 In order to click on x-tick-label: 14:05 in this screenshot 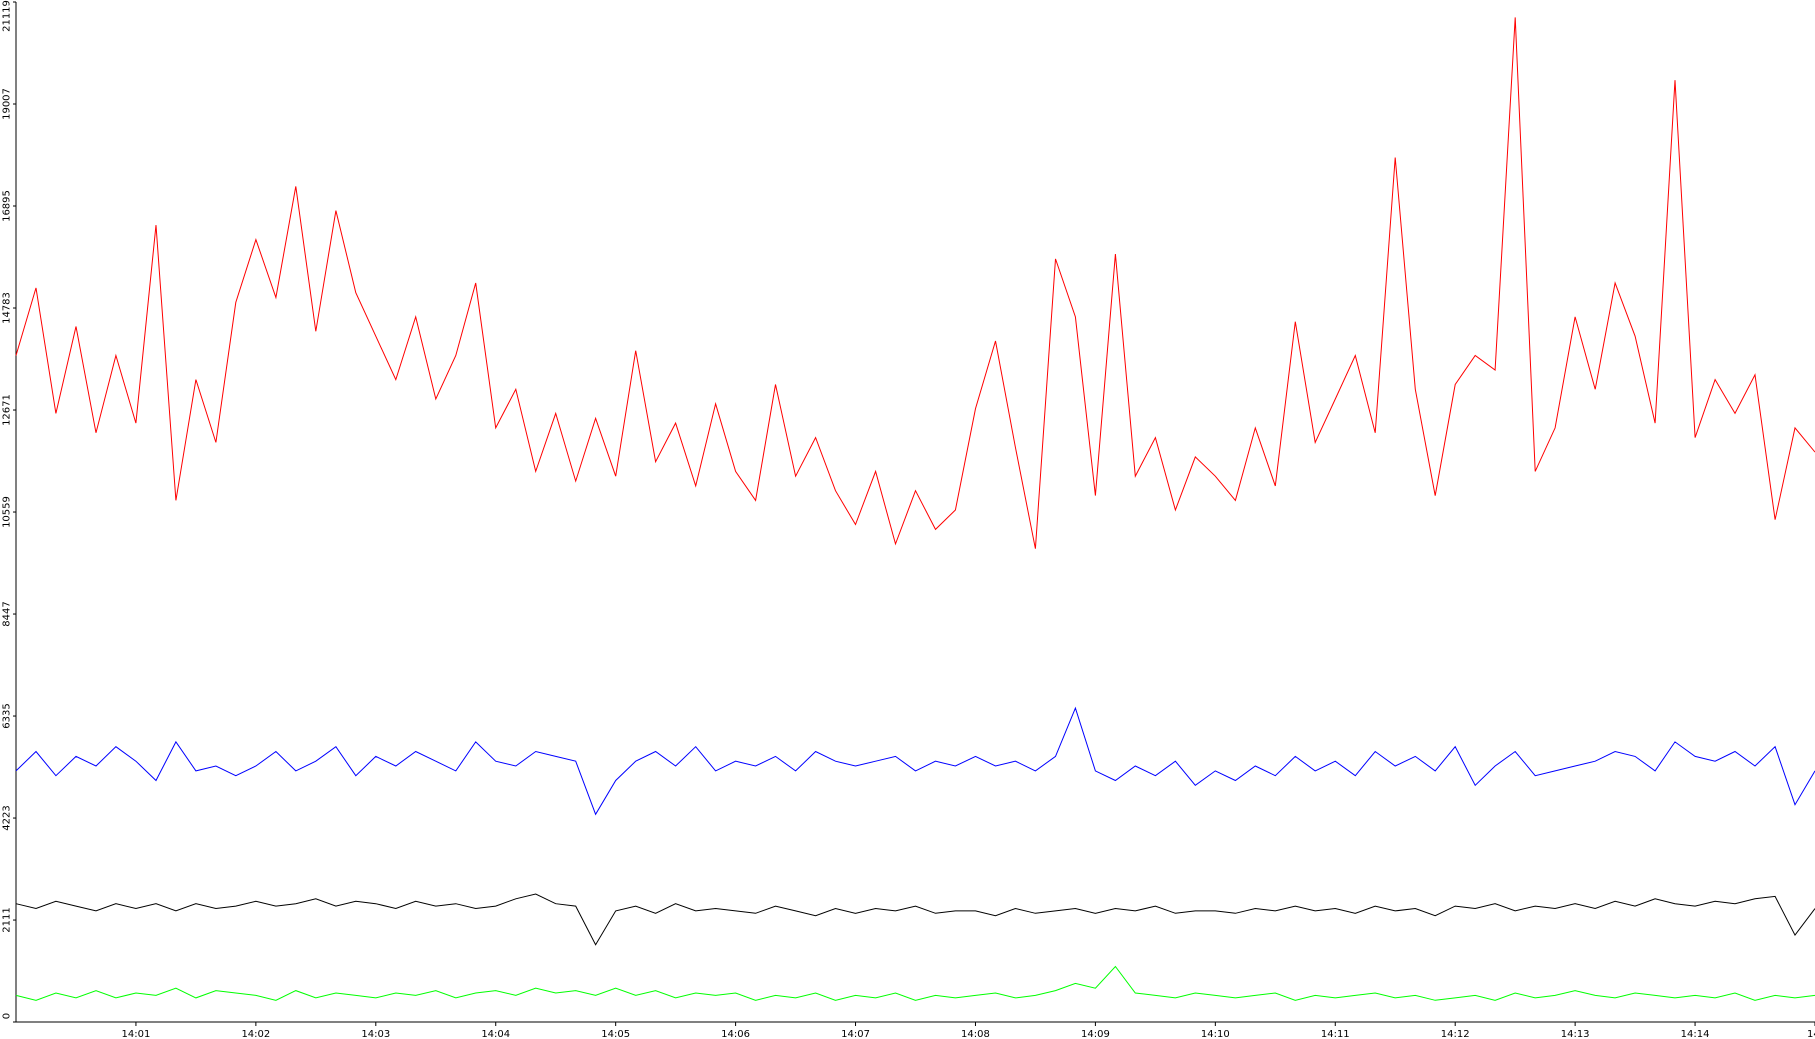, I will do `click(615, 1034)`.